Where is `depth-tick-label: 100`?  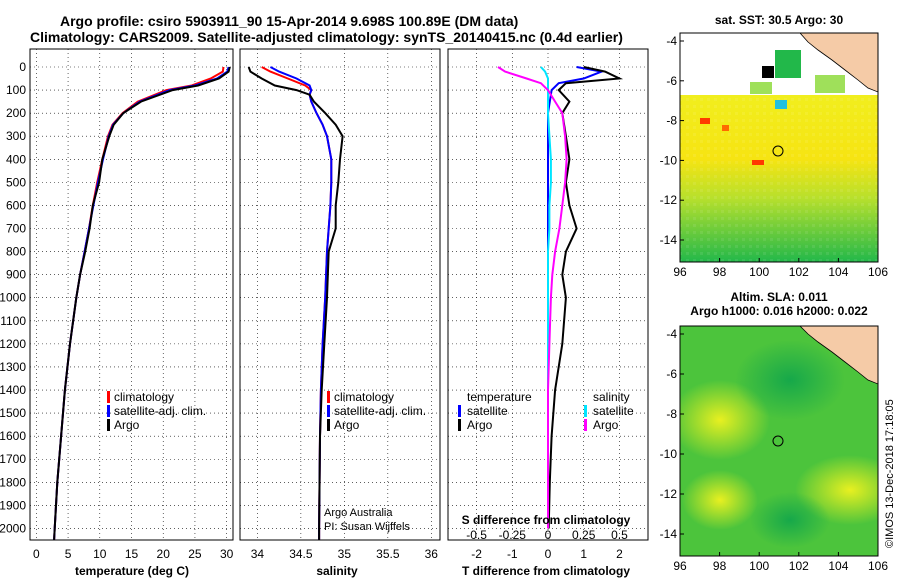 depth-tick-label: 100 is located at coordinates (16, 90).